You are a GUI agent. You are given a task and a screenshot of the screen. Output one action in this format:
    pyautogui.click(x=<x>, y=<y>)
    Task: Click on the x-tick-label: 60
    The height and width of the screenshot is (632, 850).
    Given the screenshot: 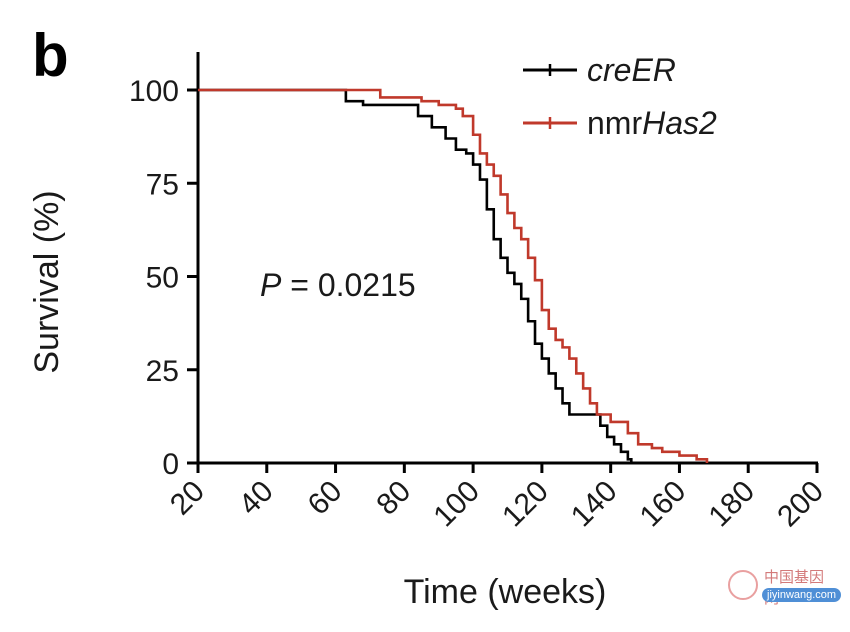 What is the action you would take?
    pyautogui.click(x=325, y=498)
    